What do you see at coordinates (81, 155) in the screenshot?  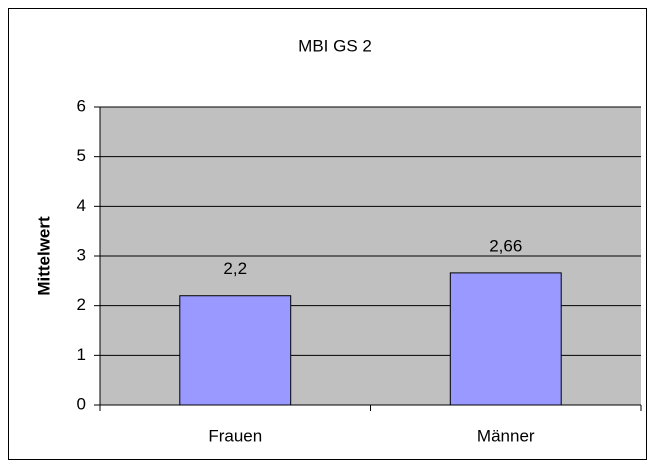 I see `y-tick-label: 5` at bounding box center [81, 155].